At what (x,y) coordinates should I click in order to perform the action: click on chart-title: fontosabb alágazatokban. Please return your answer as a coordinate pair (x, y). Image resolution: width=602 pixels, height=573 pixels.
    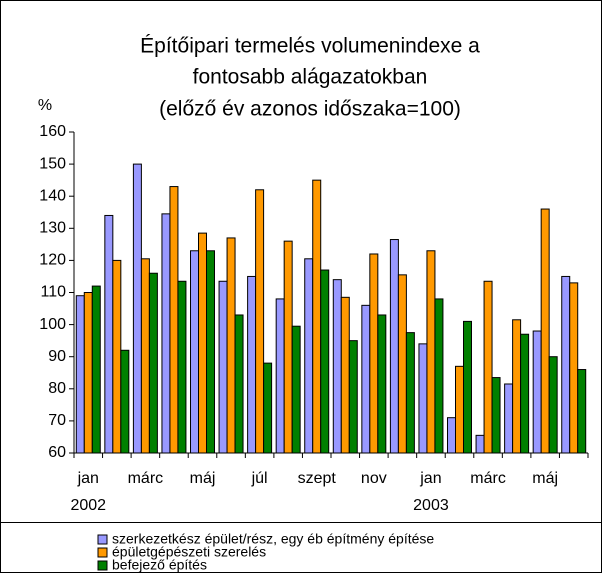
    Looking at the image, I should click on (310, 77).